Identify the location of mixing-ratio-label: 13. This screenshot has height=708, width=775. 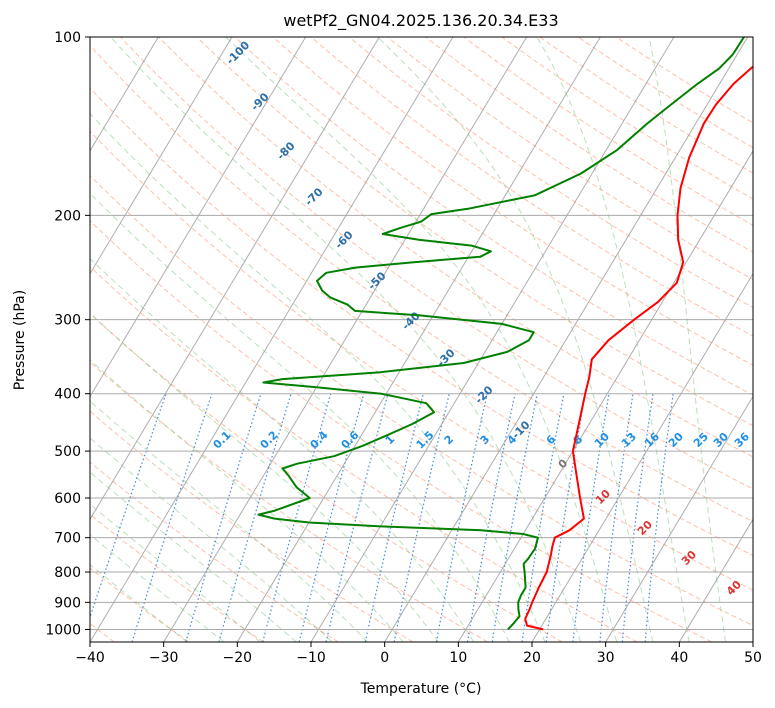
(629, 440).